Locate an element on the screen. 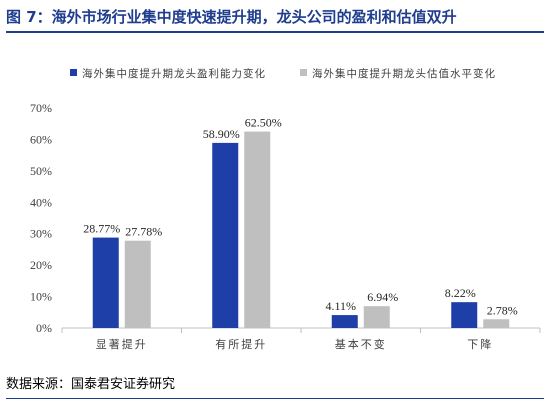 The width and height of the screenshot is (550, 405). data-label-series-2: 27.78% is located at coordinates (143, 232).